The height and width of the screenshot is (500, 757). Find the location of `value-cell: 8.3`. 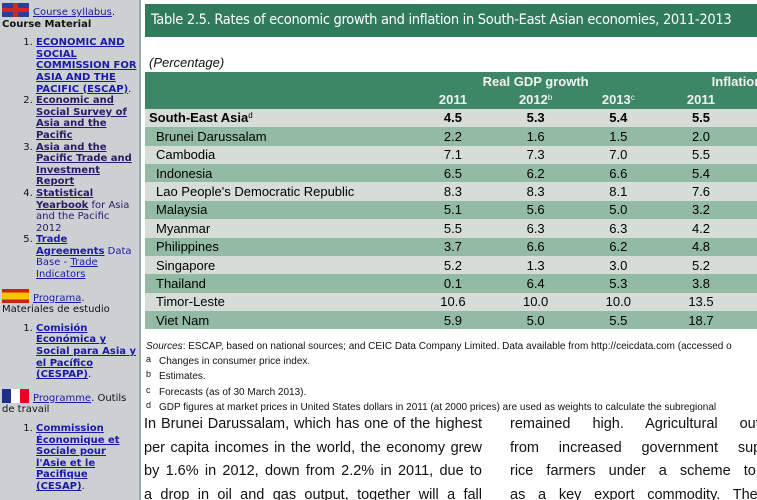

value-cell: 8.3 is located at coordinates (452, 192).